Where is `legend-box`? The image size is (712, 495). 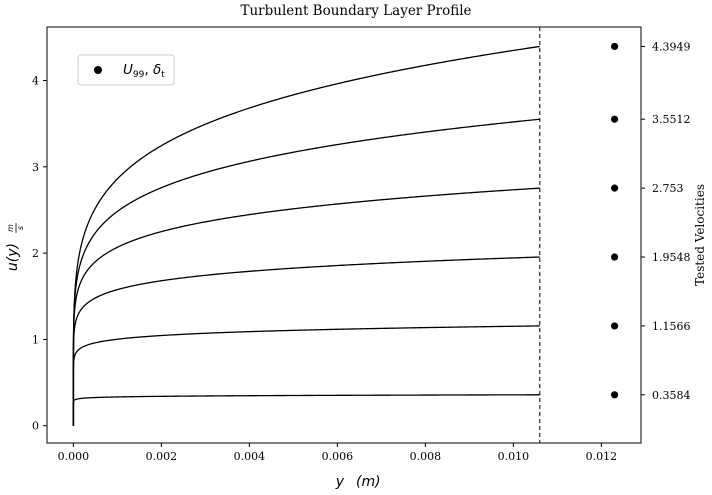
legend-box is located at coordinates (126, 70).